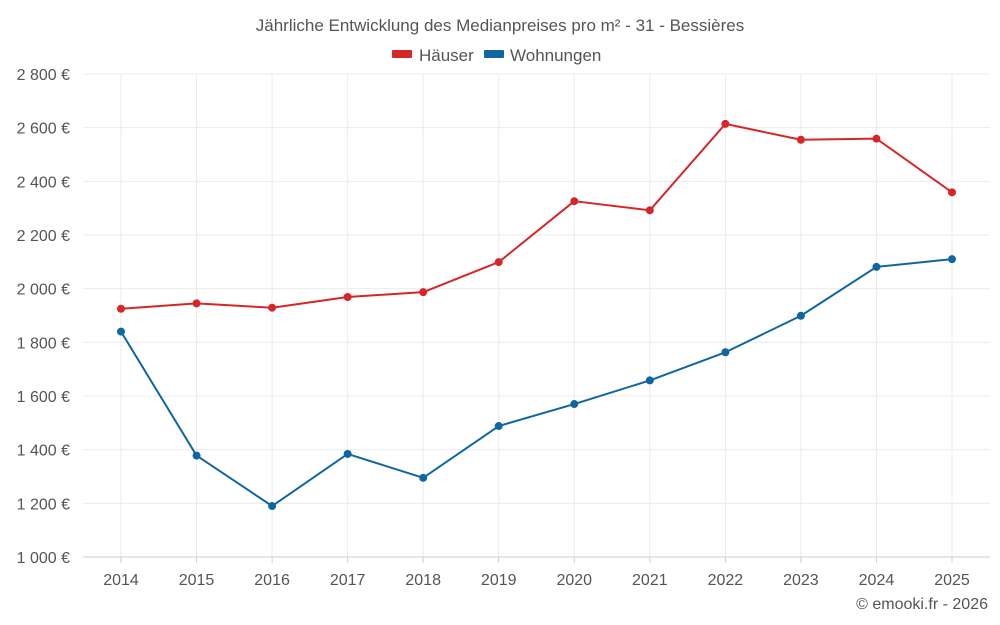  What do you see at coordinates (922, 604) in the screenshot?
I see `credit-text: © emooki.fr - 2026` at bounding box center [922, 604].